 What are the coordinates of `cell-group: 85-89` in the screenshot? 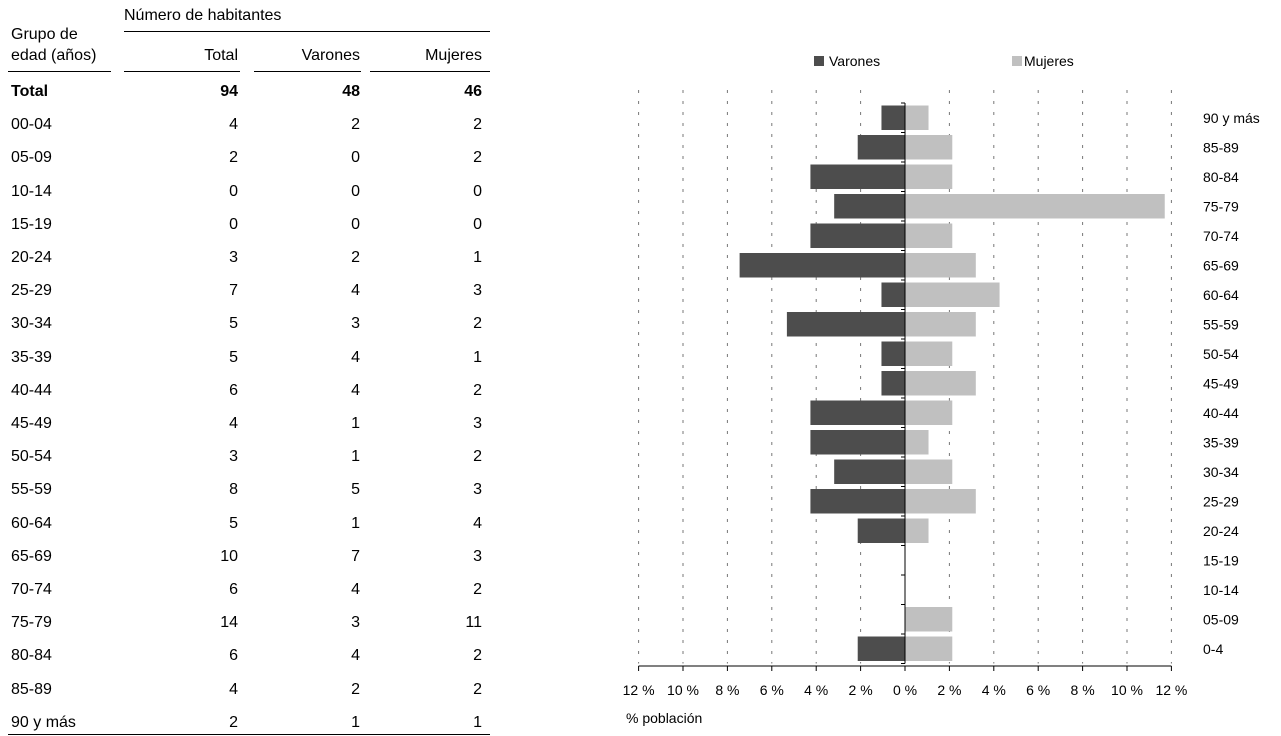 It's located at (31, 689).